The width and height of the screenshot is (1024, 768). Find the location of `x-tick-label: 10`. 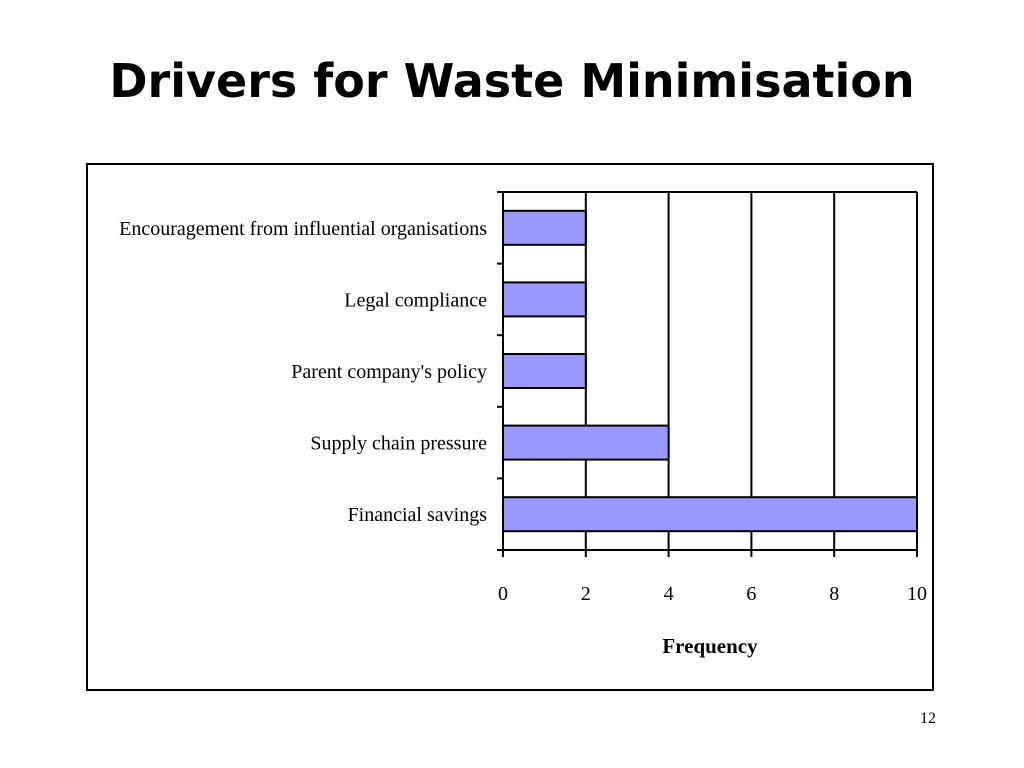

x-tick-label: 10 is located at coordinates (917, 594).